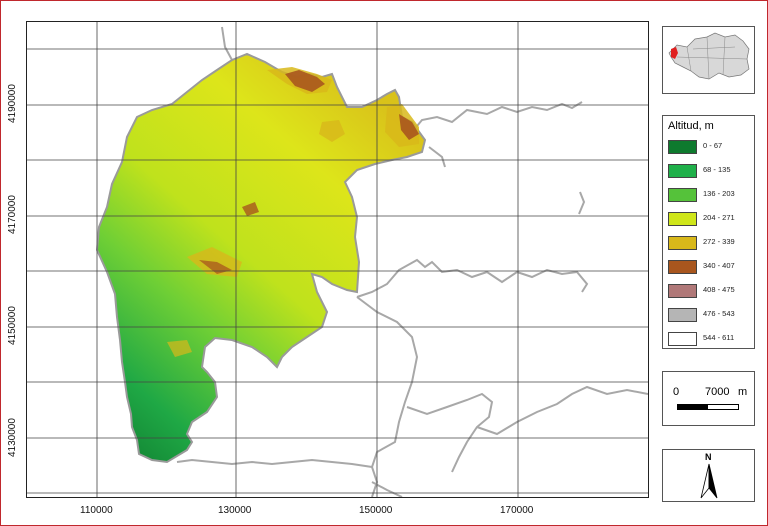  Describe the element at coordinates (96, 510) in the screenshot. I see `x-tick-label: 110000` at that location.